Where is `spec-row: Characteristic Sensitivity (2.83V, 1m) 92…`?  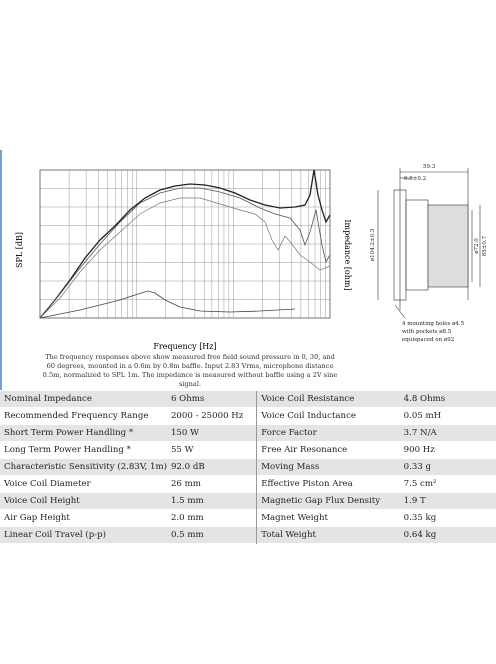 spec-row: Characteristic Sensitivity (2.83V, 1m) 92… is located at coordinates (248, 467).